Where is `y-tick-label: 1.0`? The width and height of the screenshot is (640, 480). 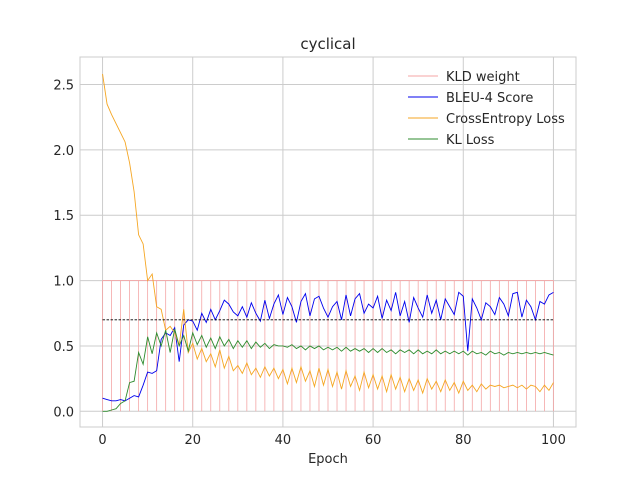
y-tick-label: 1.0 is located at coordinates (63, 282).